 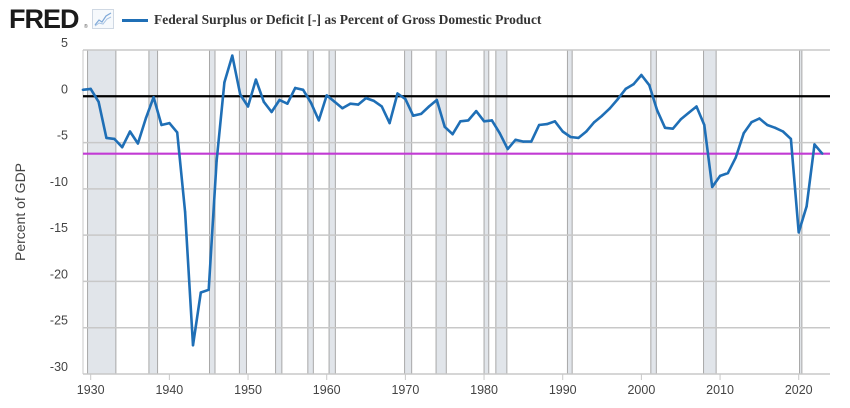 I want to click on y-tick-label: -5, so click(x=62, y=136).